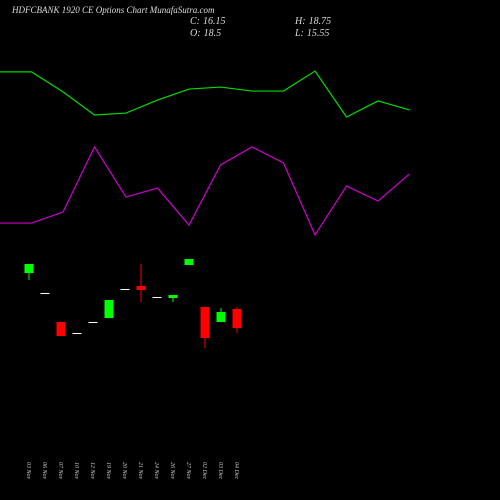 The height and width of the screenshot is (500, 500). I want to click on x-tick-label: 27 Nov, so click(188, 471).